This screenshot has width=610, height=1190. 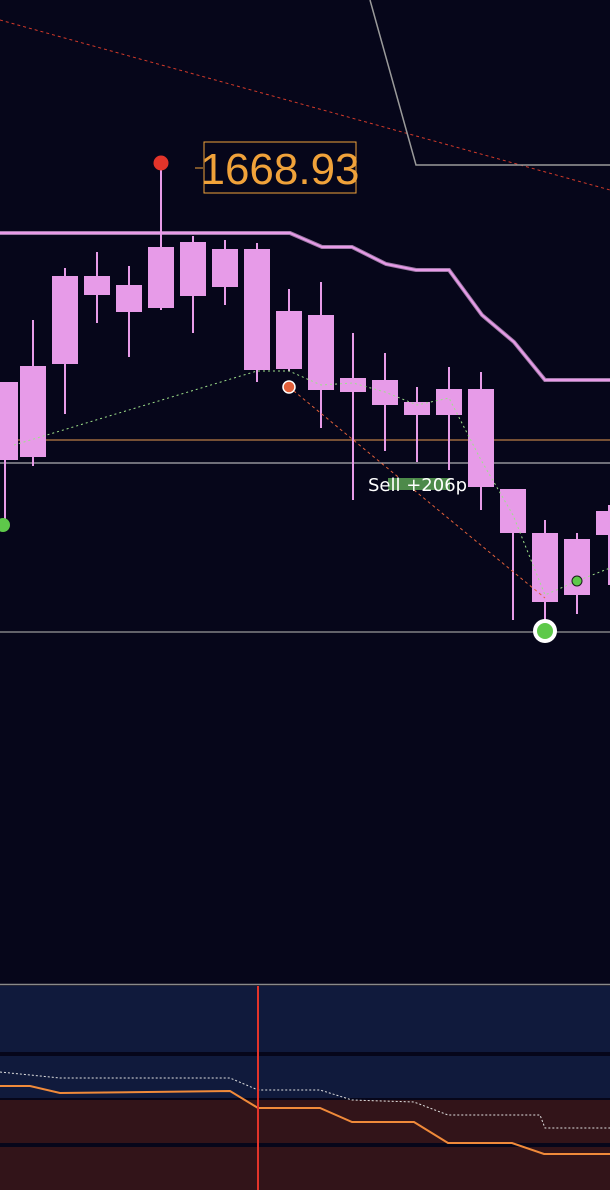 I want to click on high-marker, so click(x=161, y=163).